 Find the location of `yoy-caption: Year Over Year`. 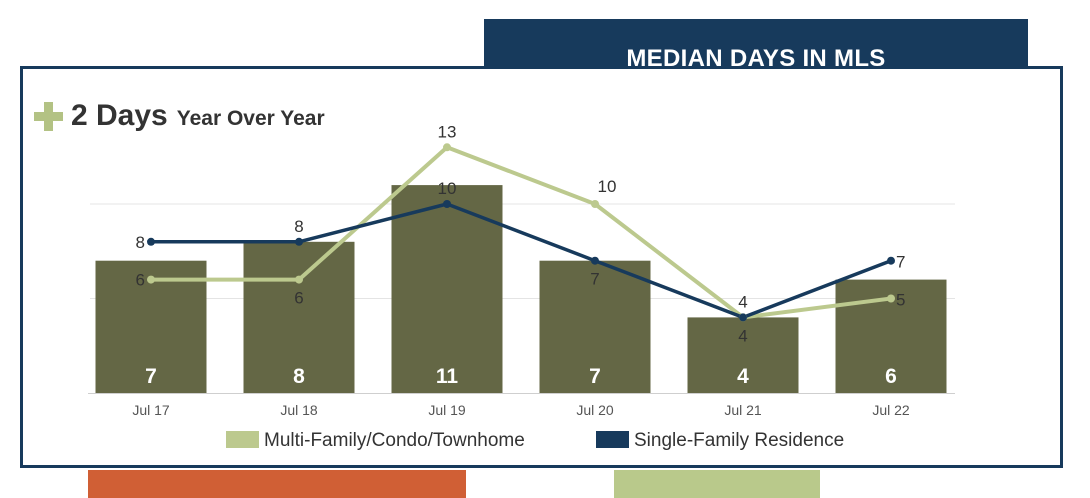

yoy-caption: Year Over Year is located at coordinates (250, 118).